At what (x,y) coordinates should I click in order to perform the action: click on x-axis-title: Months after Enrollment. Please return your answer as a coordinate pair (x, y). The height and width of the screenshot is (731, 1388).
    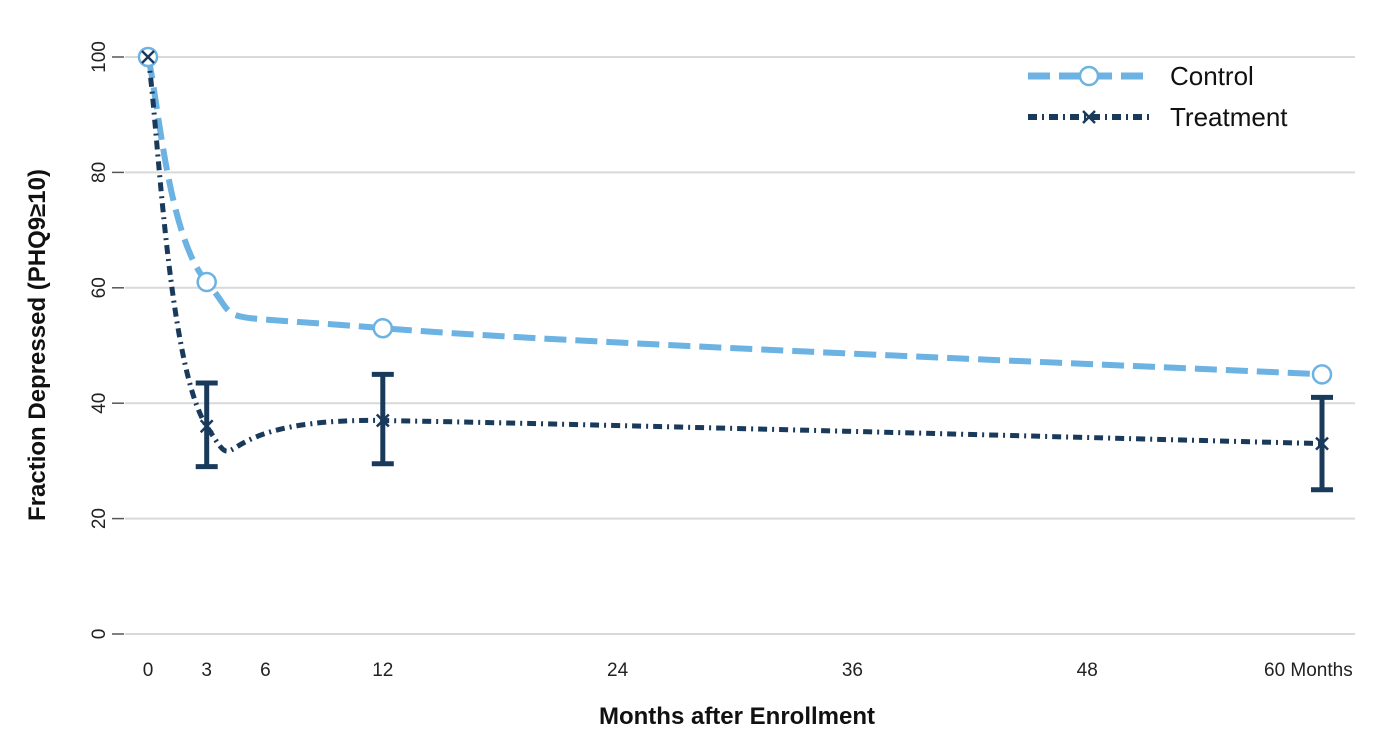
    Looking at the image, I should click on (737, 716).